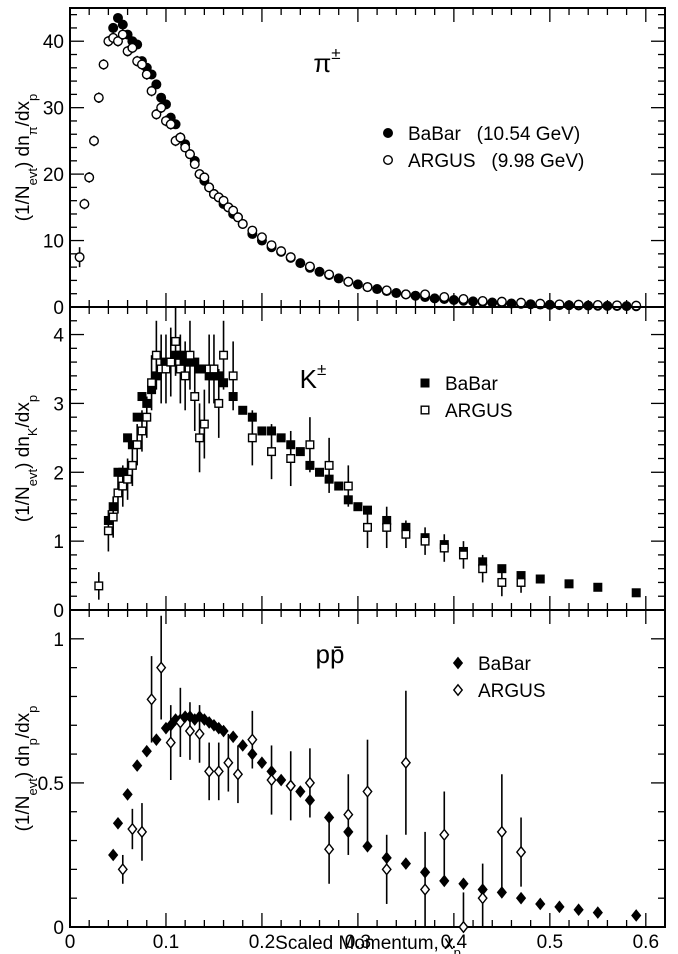 The image size is (678, 954). Describe the element at coordinates (454, 942) in the screenshot. I see `x-tick-label: 0.4` at that location.